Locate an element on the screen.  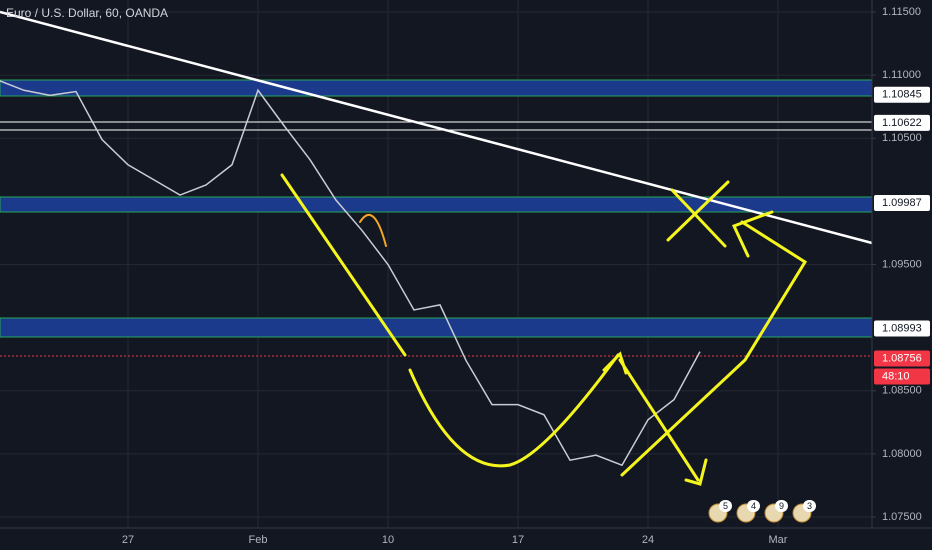
event-count: 5 is located at coordinates (725, 506).